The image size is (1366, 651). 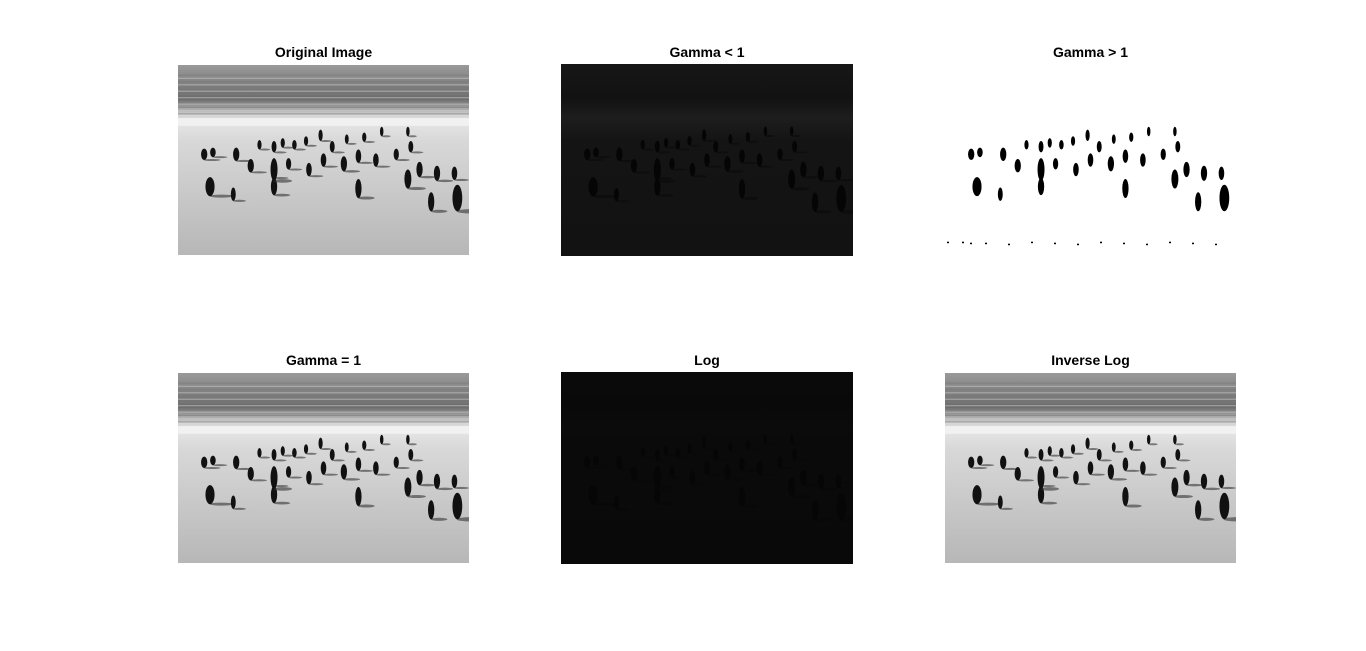 I want to click on panel-log: Log, so click(x=707, y=458).